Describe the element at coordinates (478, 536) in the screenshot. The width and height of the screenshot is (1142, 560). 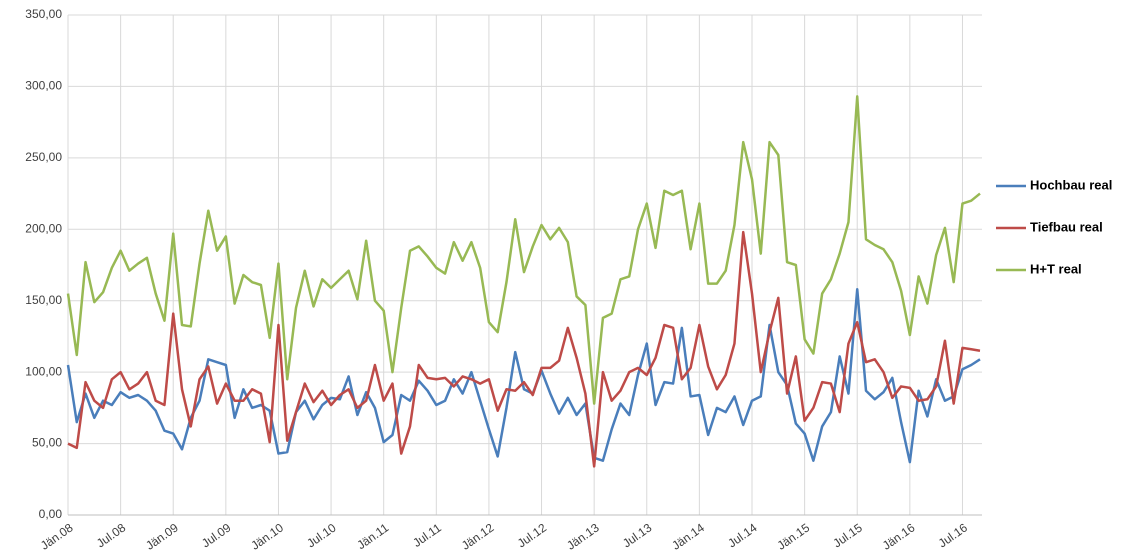
I see `x-tick-label: Jän.12` at that location.